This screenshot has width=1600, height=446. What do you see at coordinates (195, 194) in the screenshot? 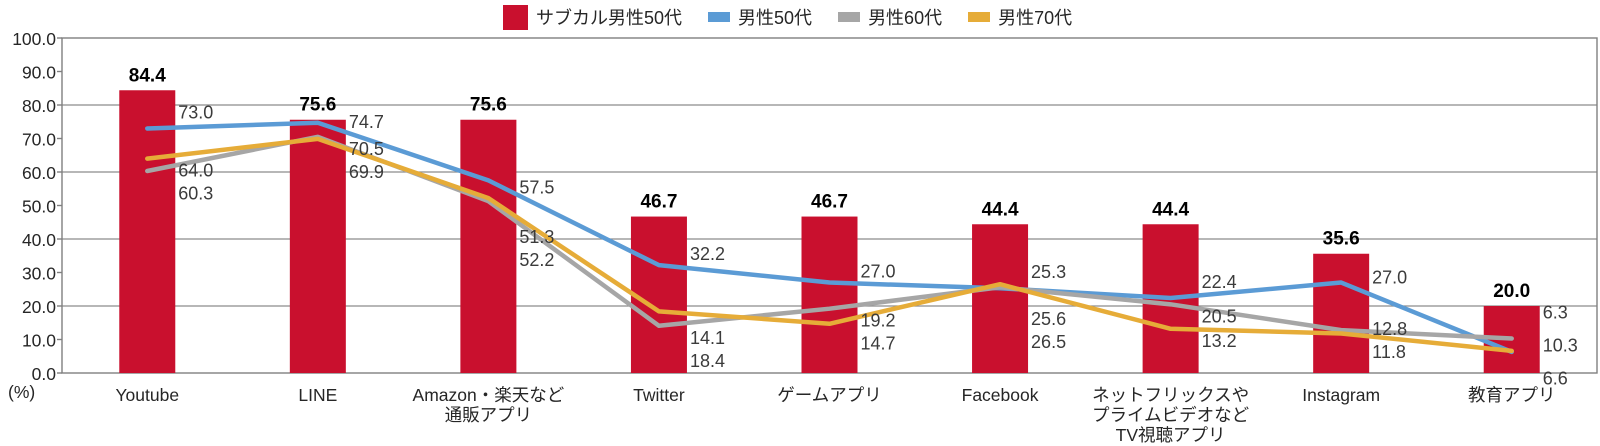
I see `line-point-label: 60.3` at bounding box center [195, 194].